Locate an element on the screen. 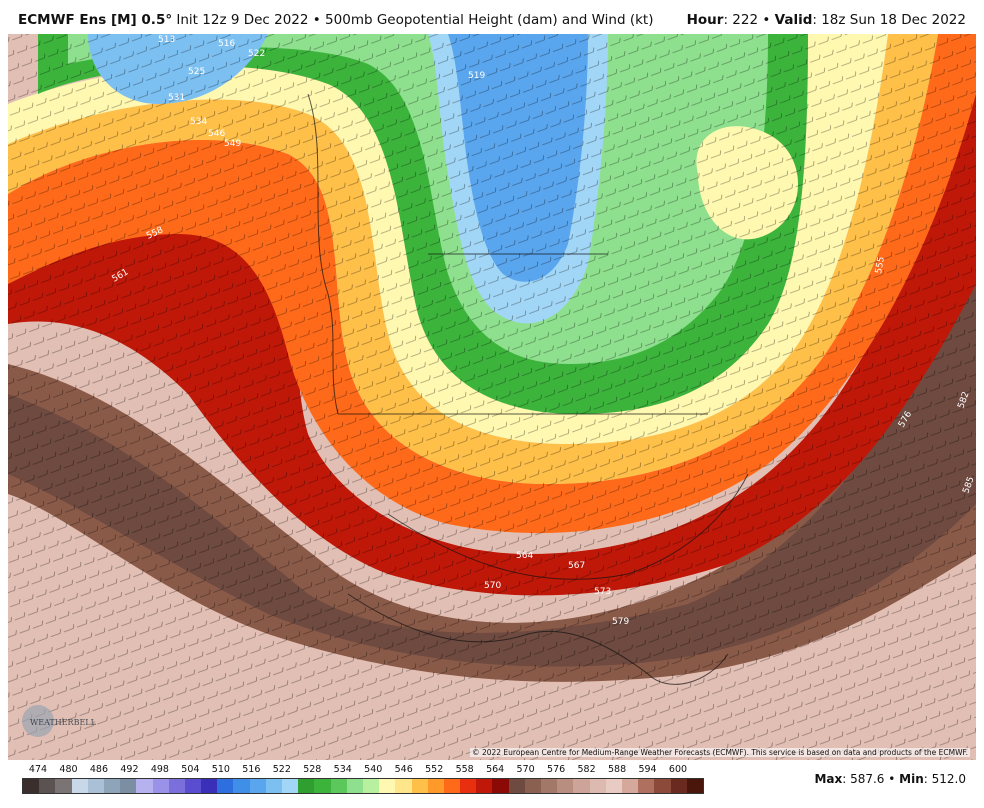 The image size is (984, 808). scale-tick-label: 498 is located at coordinates (159, 769).